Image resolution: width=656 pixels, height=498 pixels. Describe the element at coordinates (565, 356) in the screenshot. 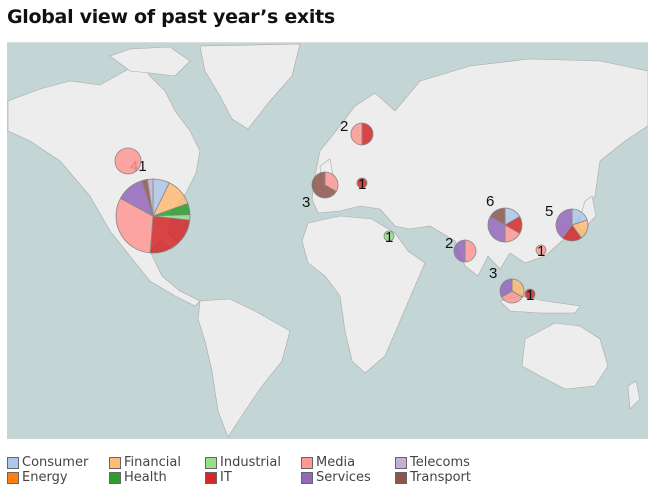

I see `australia` at that location.